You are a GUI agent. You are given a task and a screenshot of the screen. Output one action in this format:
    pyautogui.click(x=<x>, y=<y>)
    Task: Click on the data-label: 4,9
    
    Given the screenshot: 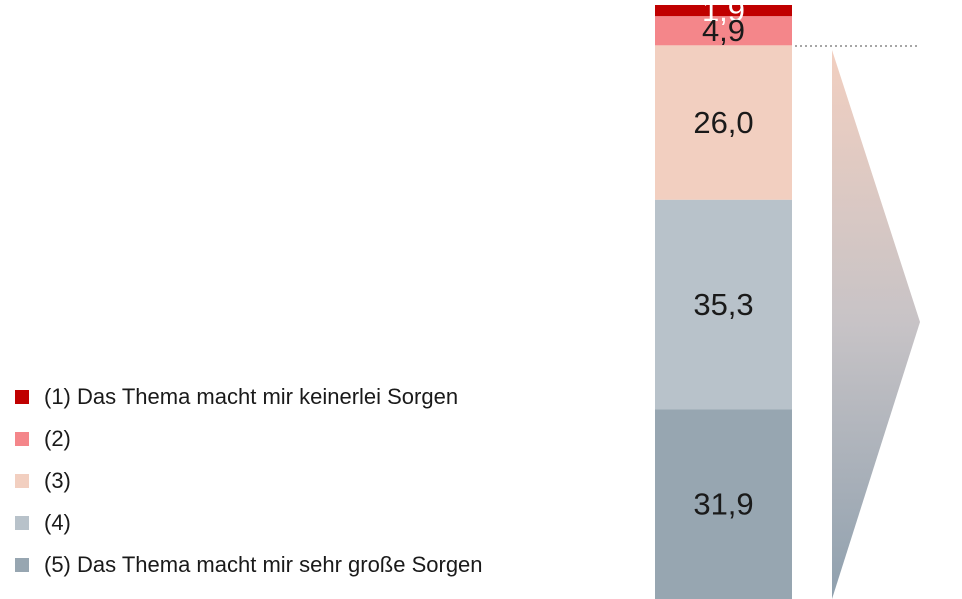 What is the action you would take?
    pyautogui.click(x=723, y=30)
    